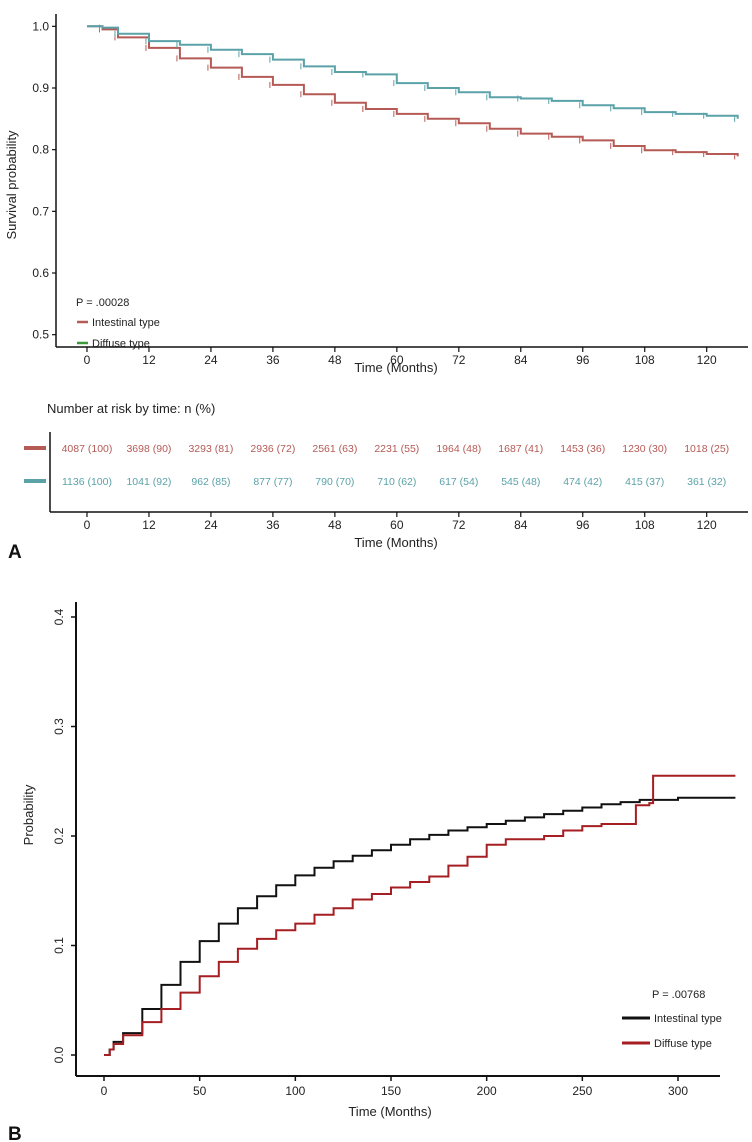 This screenshot has width=752, height=1142. What do you see at coordinates (335, 525) in the screenshot?
I see `risk-table-xtick-label: 48` at bounding box center [335, 525].